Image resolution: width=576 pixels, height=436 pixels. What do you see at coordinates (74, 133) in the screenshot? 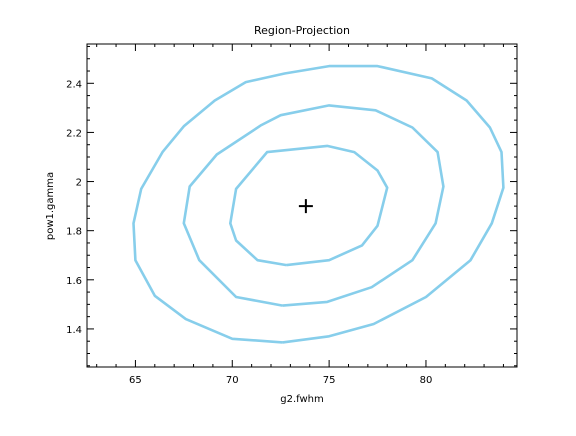
I see `y-tick-label: 2.2` at bounding box center [74, 133].